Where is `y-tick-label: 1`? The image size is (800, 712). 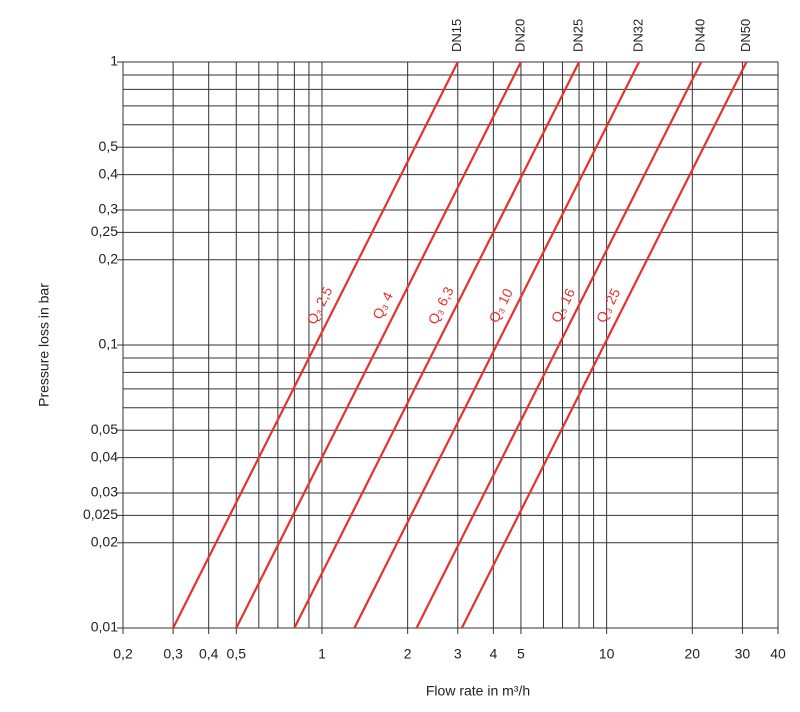 y-tick-label: 1 is located at coordinates (114, 61).